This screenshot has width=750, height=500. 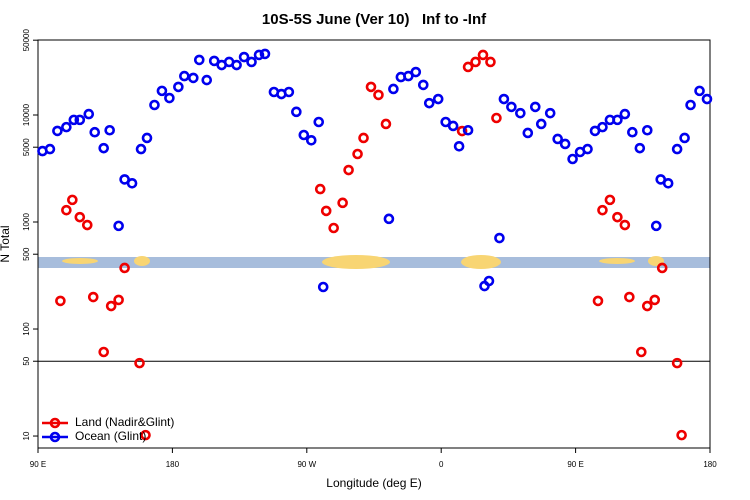 I want to click on y-axis-label: N Total, so click(x=6, y=243).